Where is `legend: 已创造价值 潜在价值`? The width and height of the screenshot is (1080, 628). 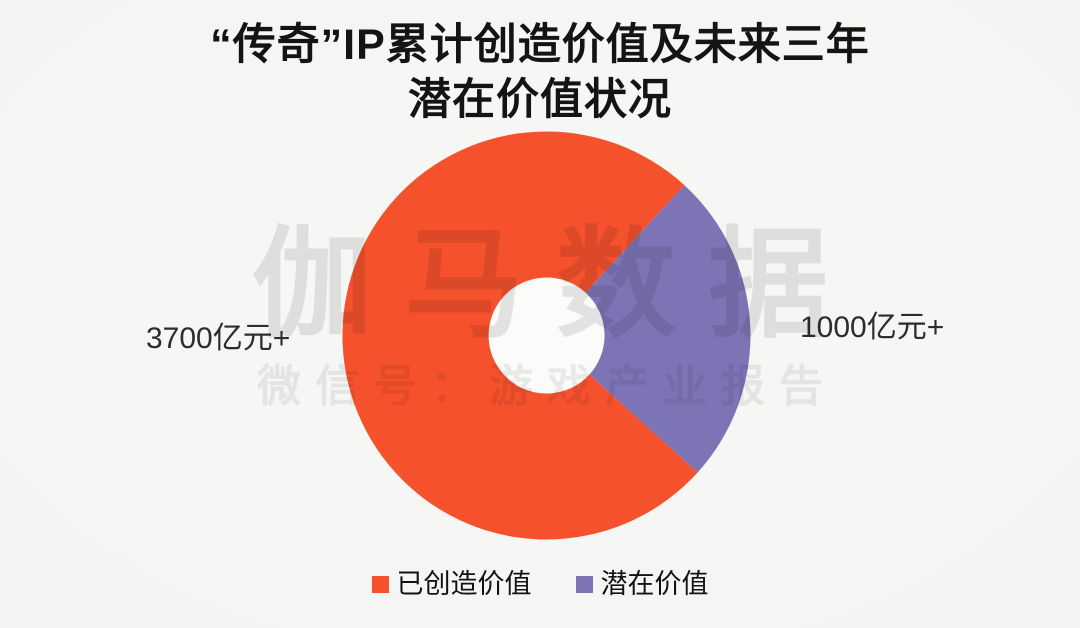 legend: 已创造价值 潜在价值 is located at coordinates (540, 584).